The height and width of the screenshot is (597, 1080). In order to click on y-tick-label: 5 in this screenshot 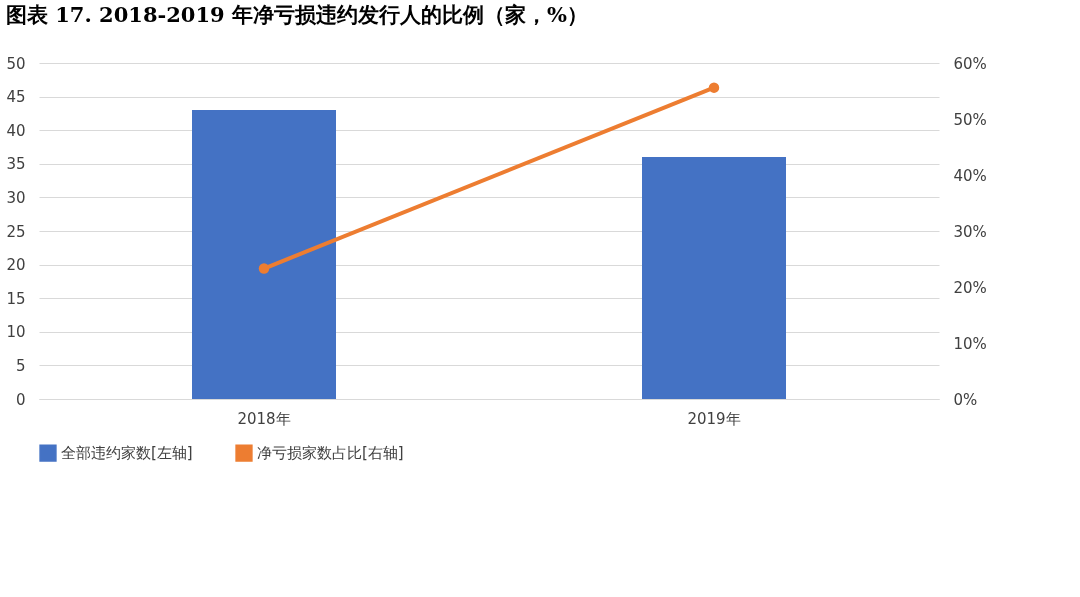, I will do `click(20, 365)`.